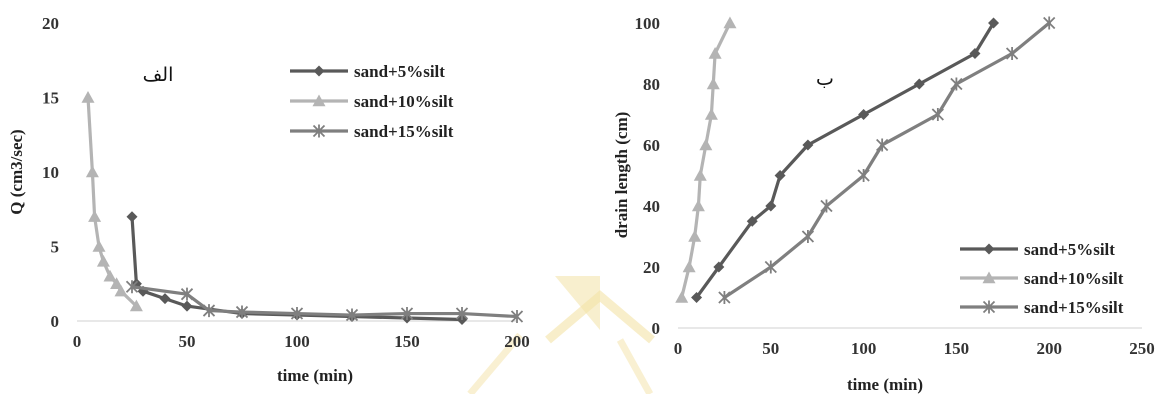  I want to click on y-tick-label: 80, so click(651, 84).